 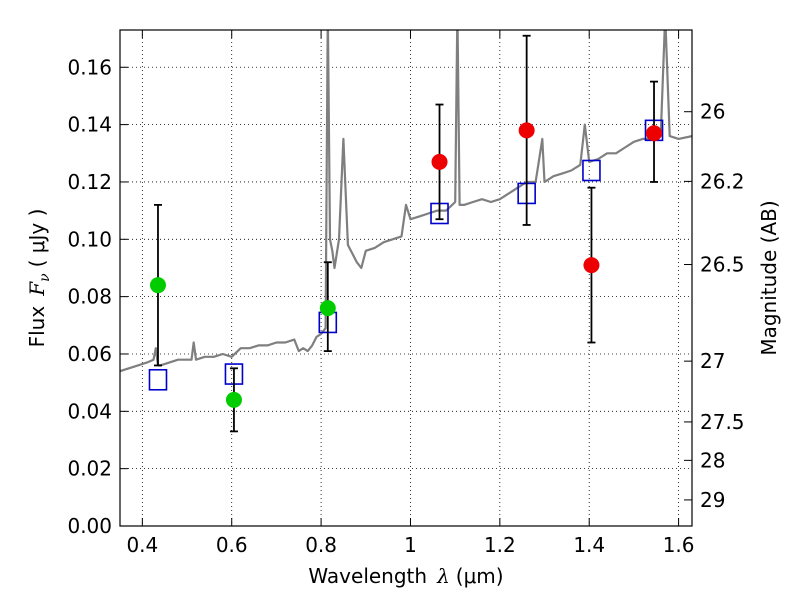 What do you see at coordinates (89, 67) in the screenshot?
I see `y-tick-label: 0.16` at bounding box center [89, 67].